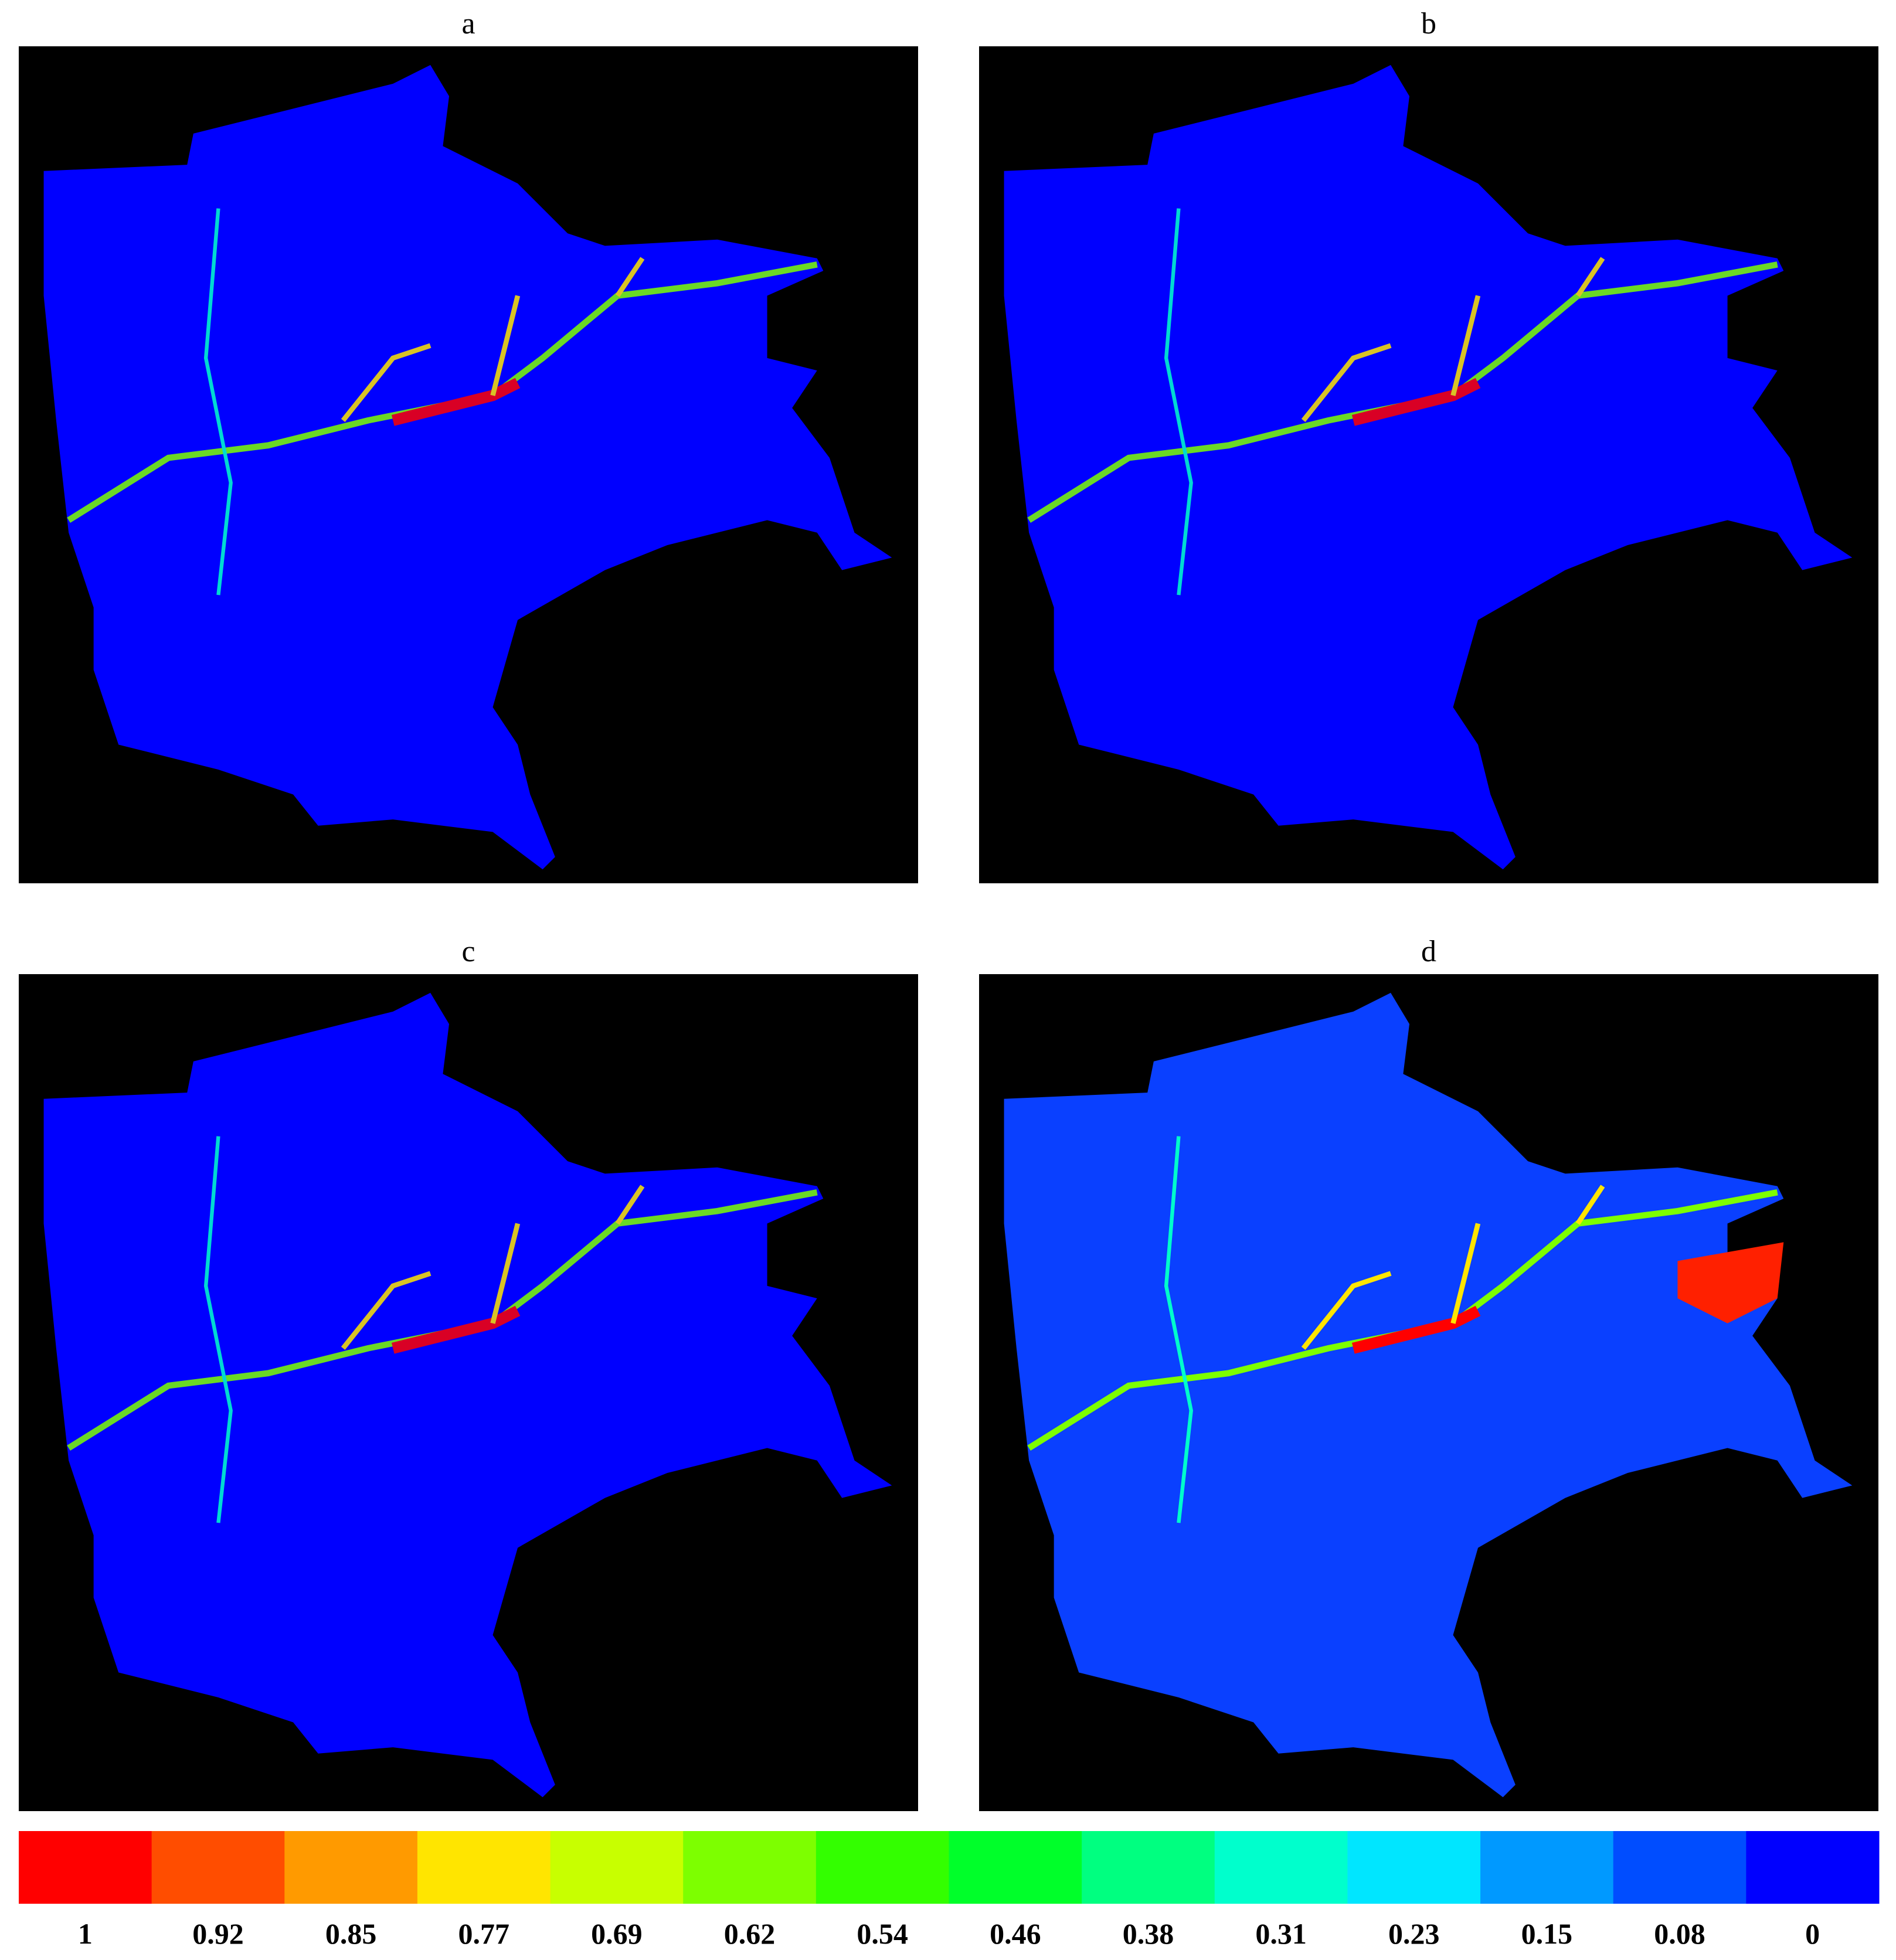 This screenshot has width=1896, height=1960. I want to click on hotspot, so click(1730, 1283).